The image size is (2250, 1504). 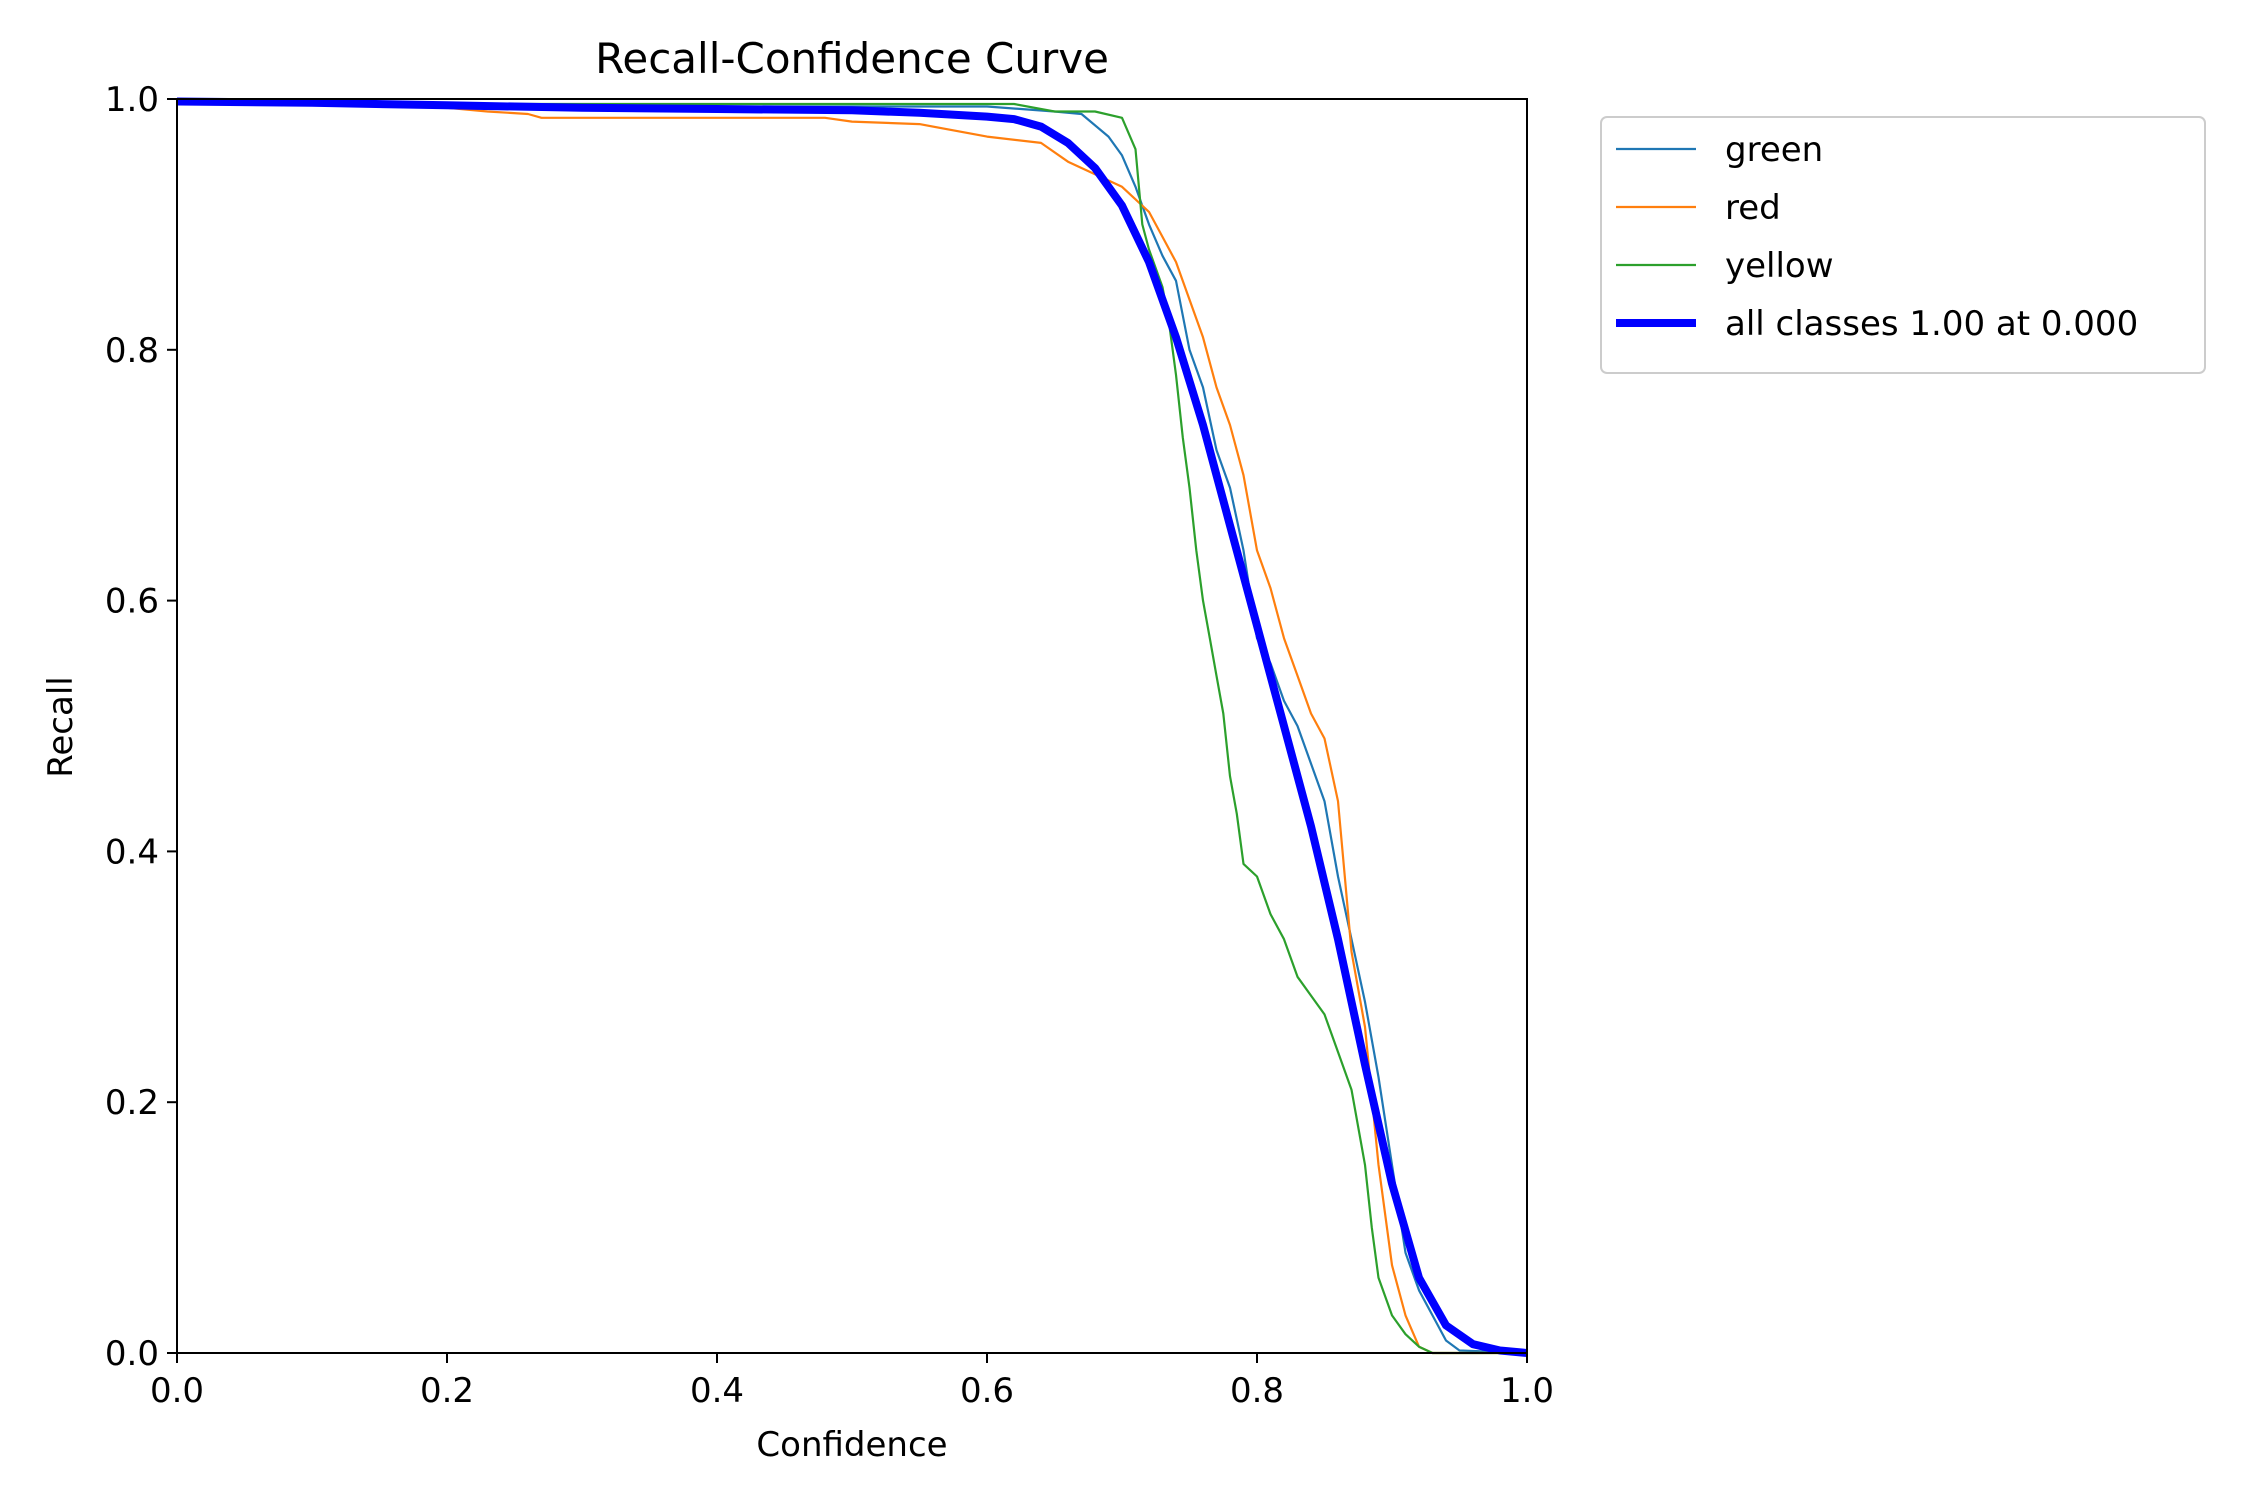 I want to click on x-tick-label: 0.2, so click(x=447, y=1391).